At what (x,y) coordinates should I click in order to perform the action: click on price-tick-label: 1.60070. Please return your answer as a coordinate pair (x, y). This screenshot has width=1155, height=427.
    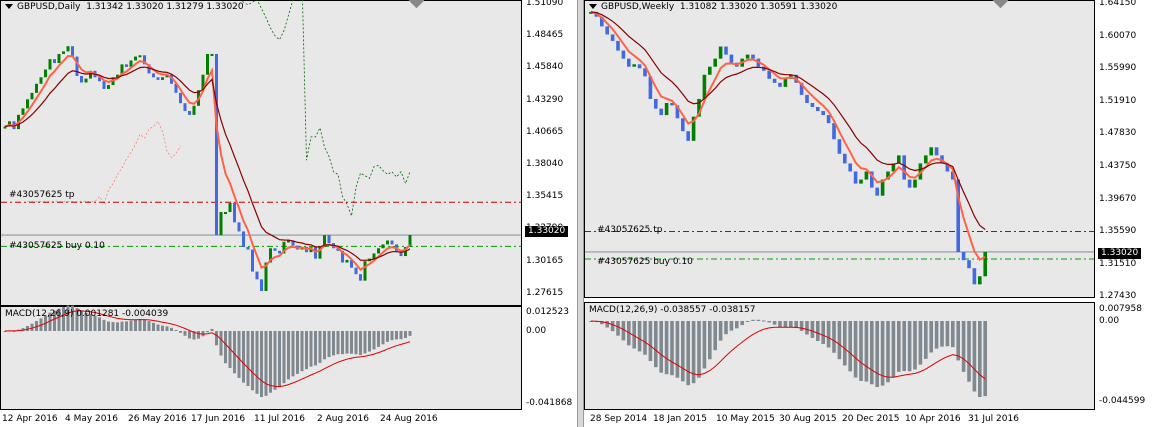
    Looking at the image, I should click on (1118, 35).